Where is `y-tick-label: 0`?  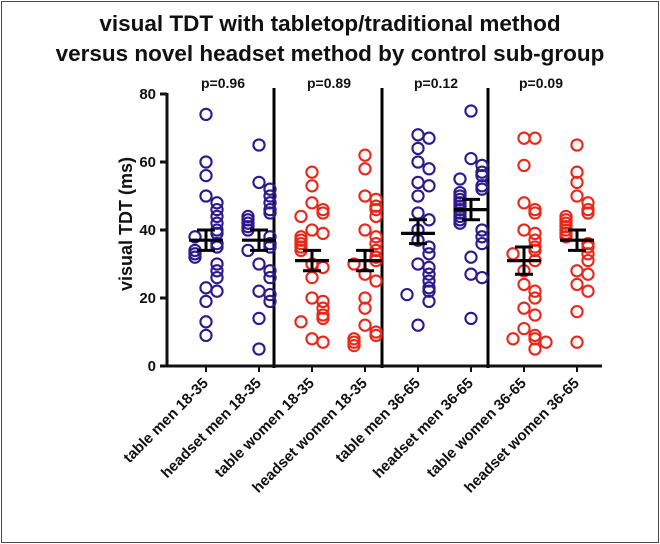 y-tick-label: 0 is located at coordinates (152, 366).